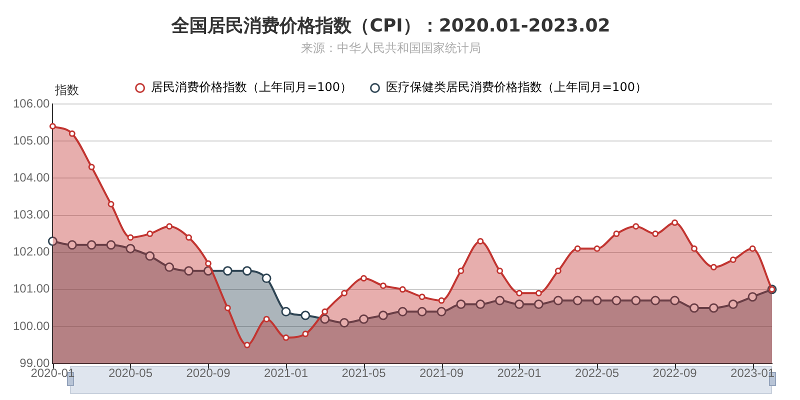 The width and height of the screenshot is (800, 400). I want to click on chart-subtitle: 来源：中华人民共和国国家统计局, so click(391, 47).